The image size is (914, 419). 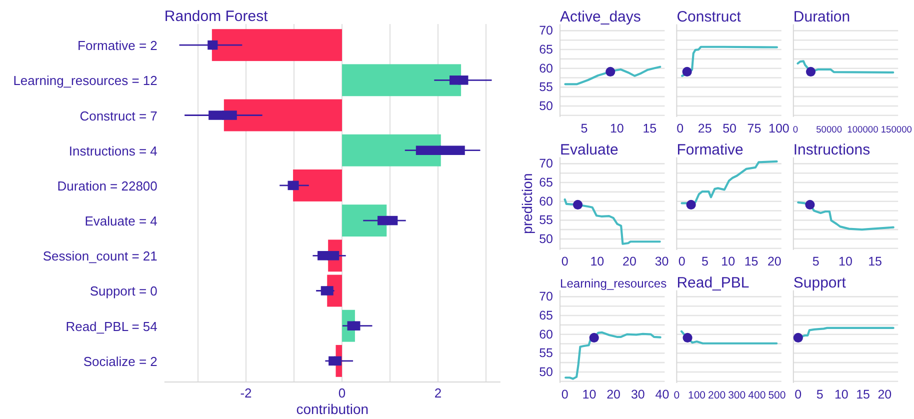 I want to click on chart-title: Evaluate, so click(x=589, y=149).